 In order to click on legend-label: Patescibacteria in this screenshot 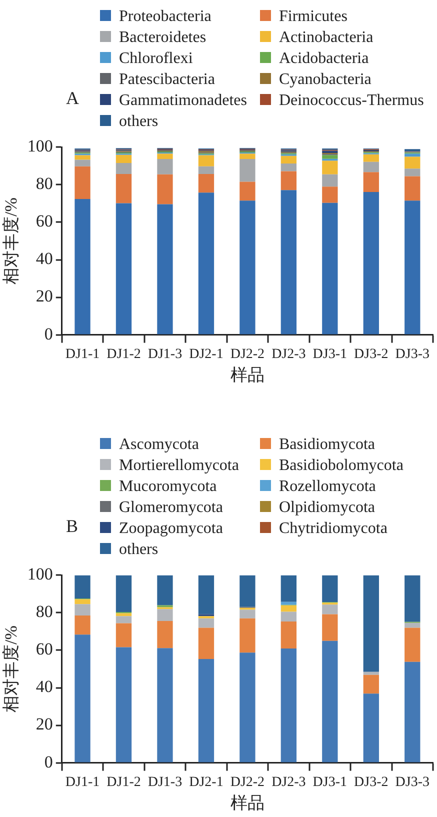, I will do `click(167, 80)`.